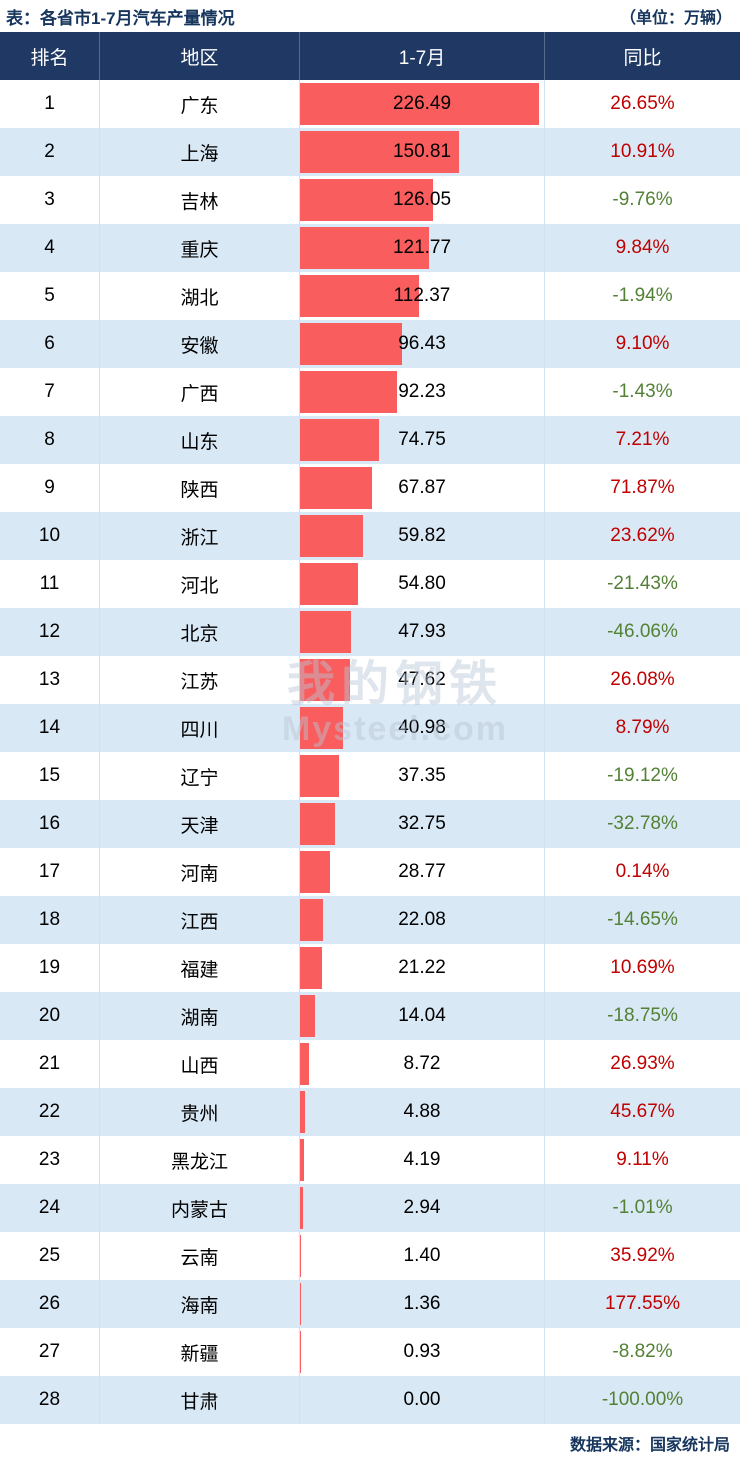 The image size is (740, 1461). I want to click on region-cell: 上海, so click(200, 152).